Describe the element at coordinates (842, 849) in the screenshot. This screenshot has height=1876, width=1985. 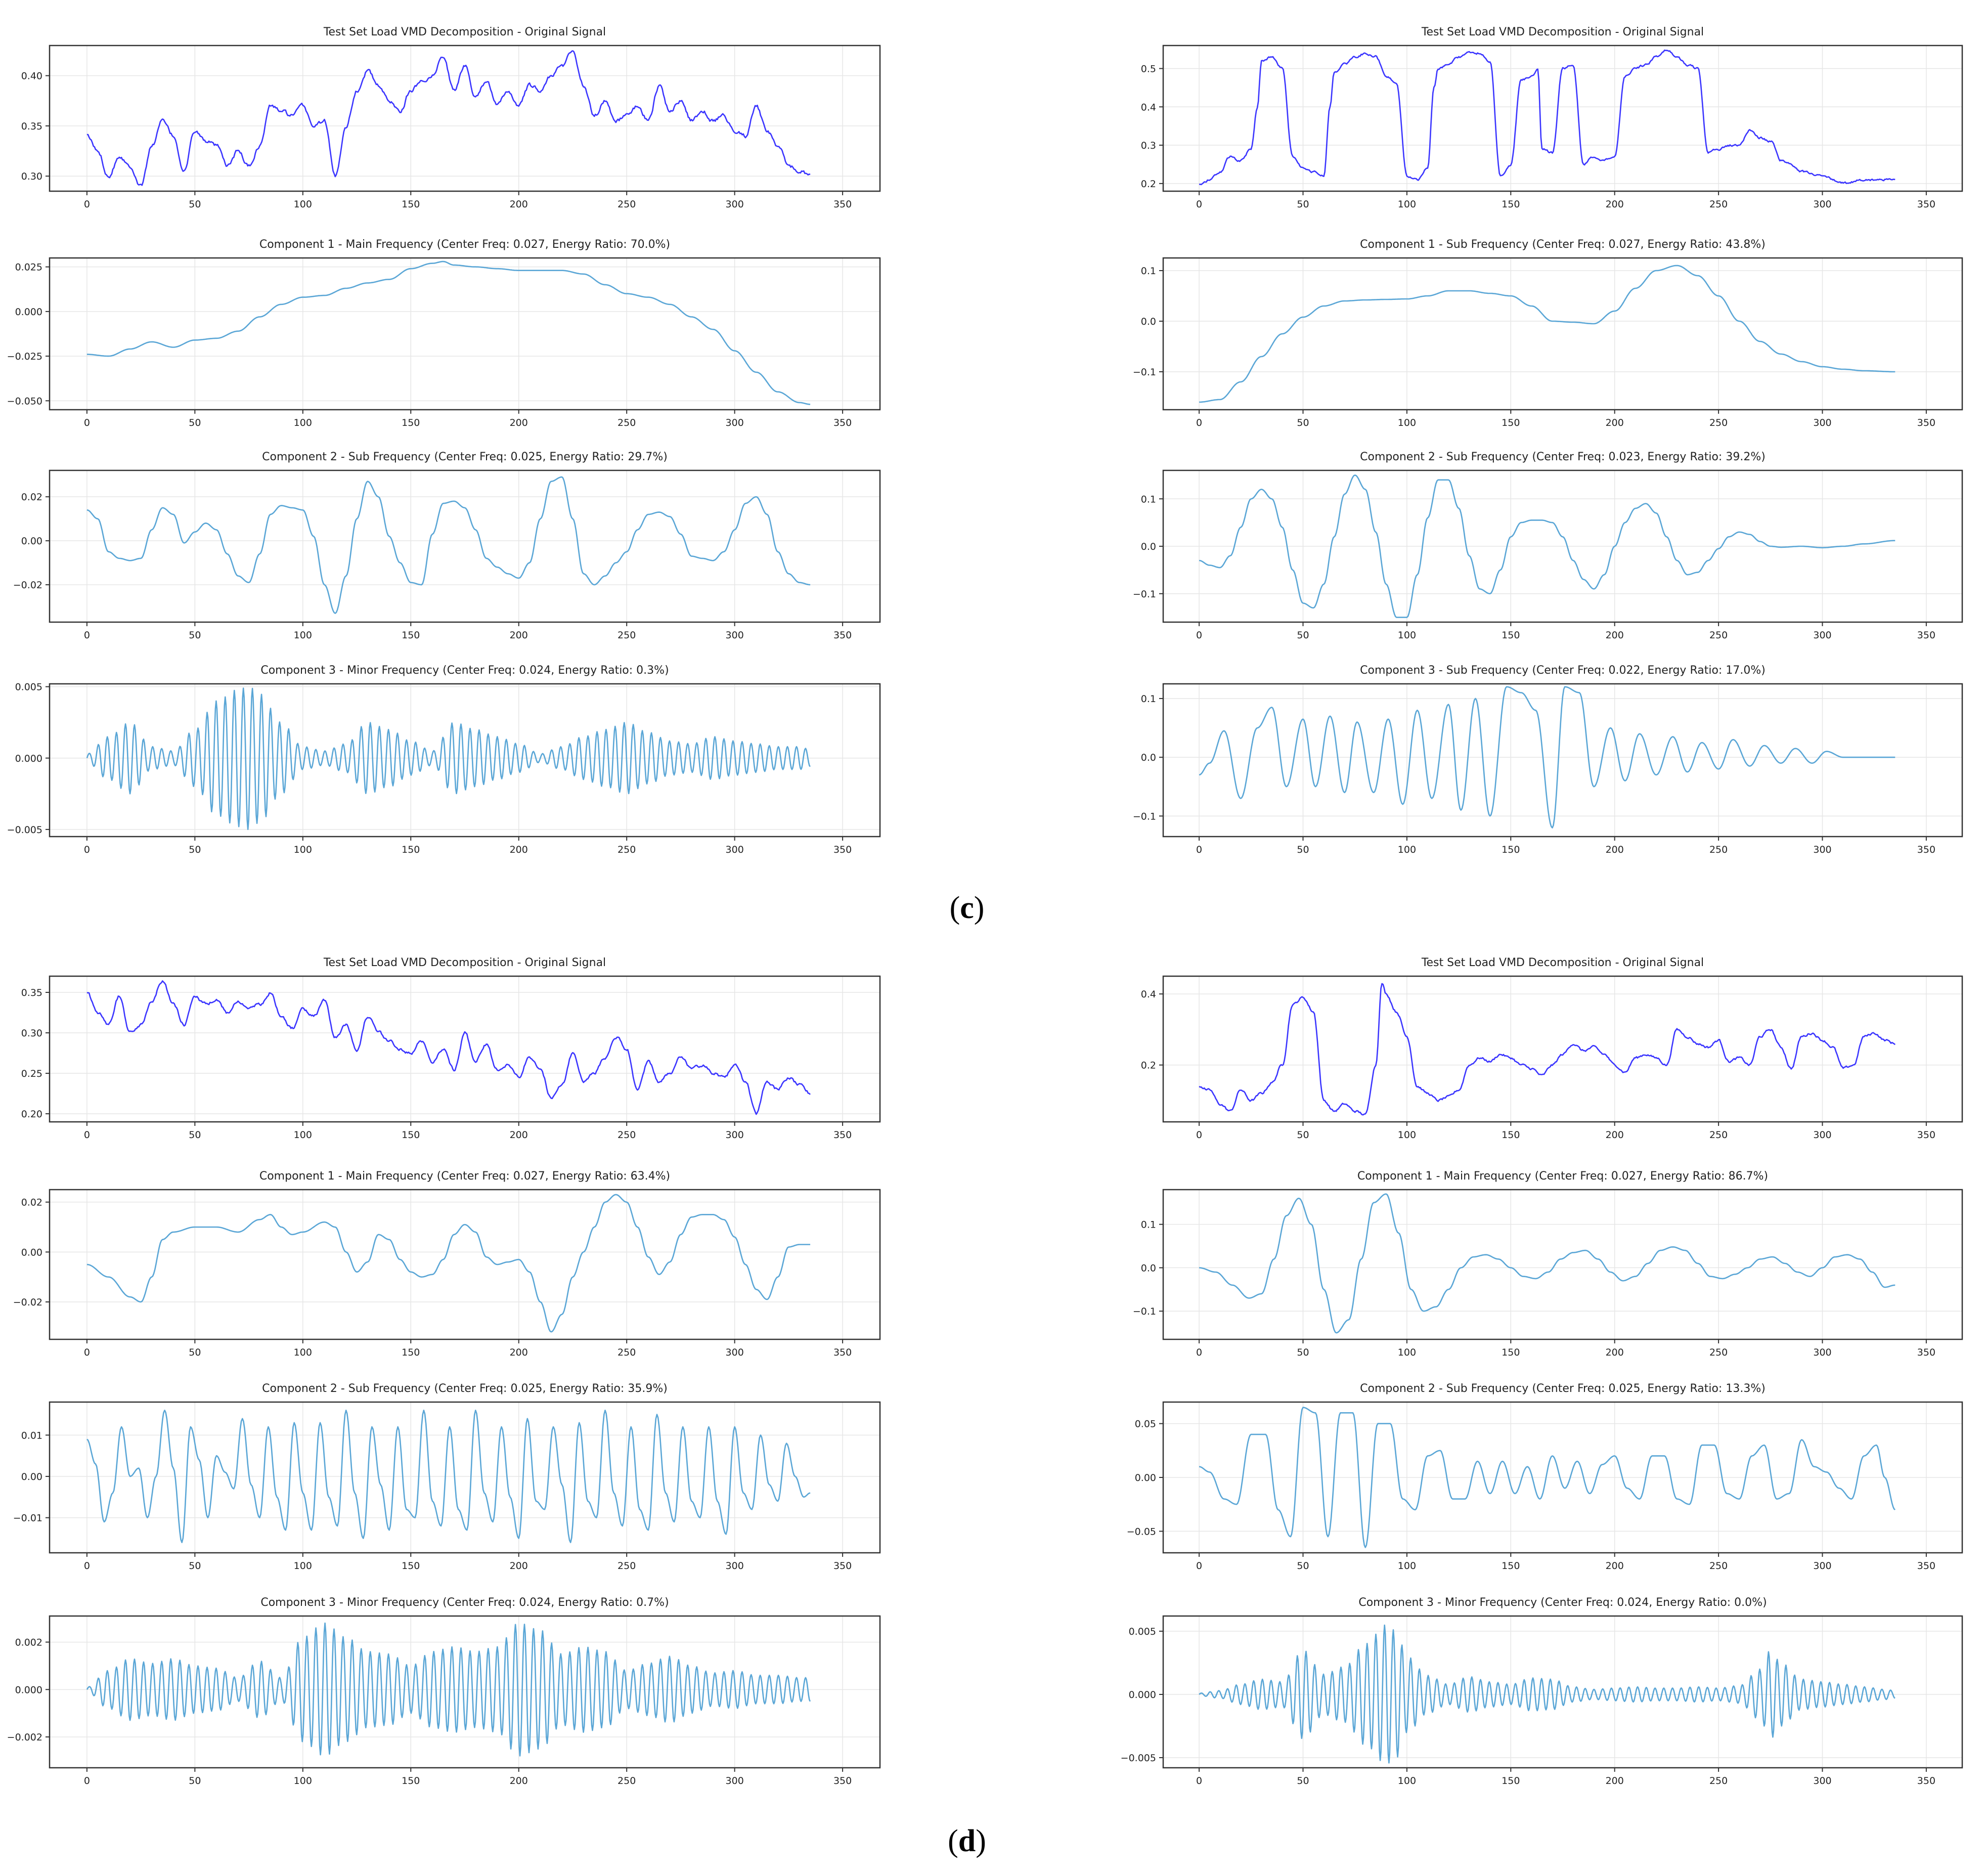
I see `subplot-c-left-4-xtick-label: 350` at that location.